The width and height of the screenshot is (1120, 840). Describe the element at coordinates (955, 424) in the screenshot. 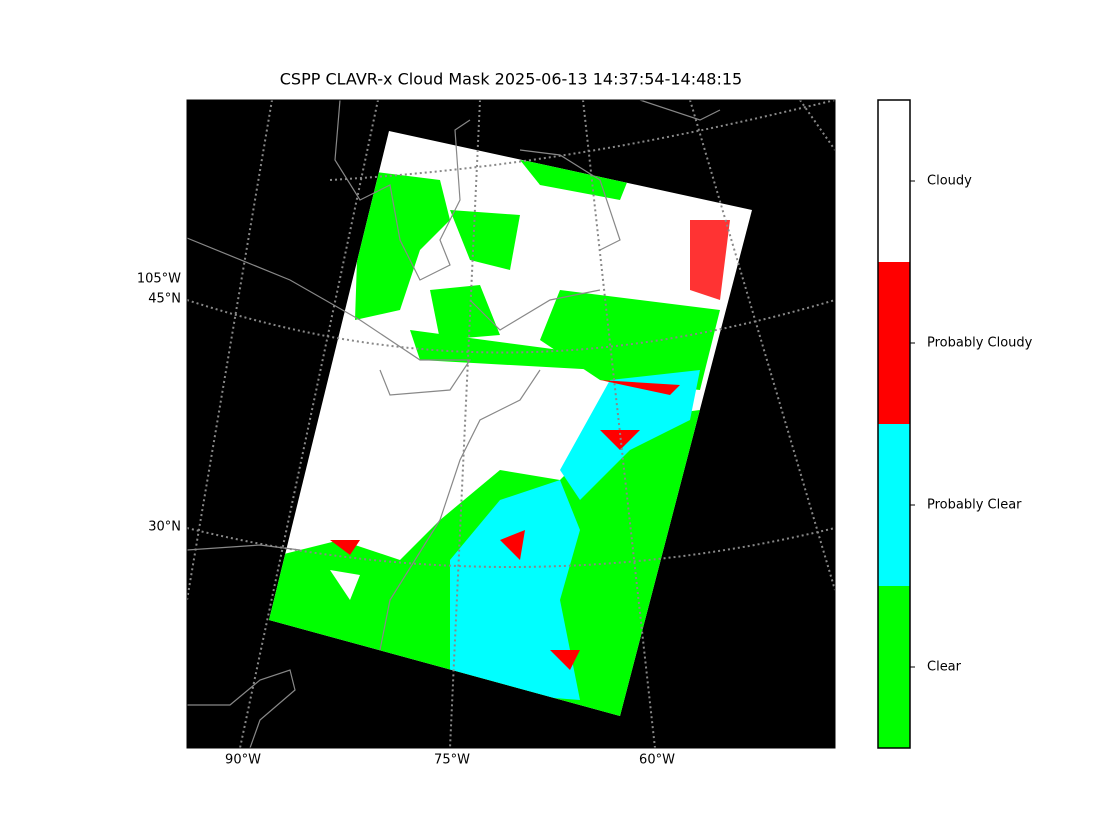

I see `colorbar: Clear Probably Clear Probably Cloudy Cloudy` at that location.